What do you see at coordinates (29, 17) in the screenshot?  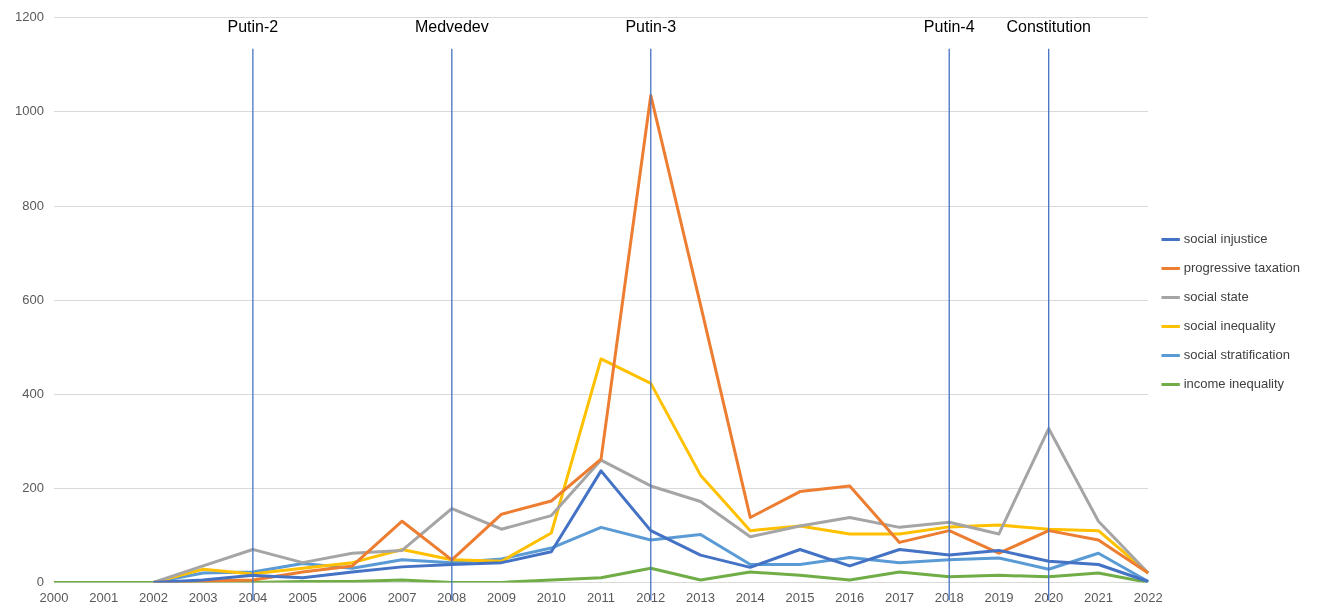 I see `y-tick-label: 1200` at bounding box center [29, 17].